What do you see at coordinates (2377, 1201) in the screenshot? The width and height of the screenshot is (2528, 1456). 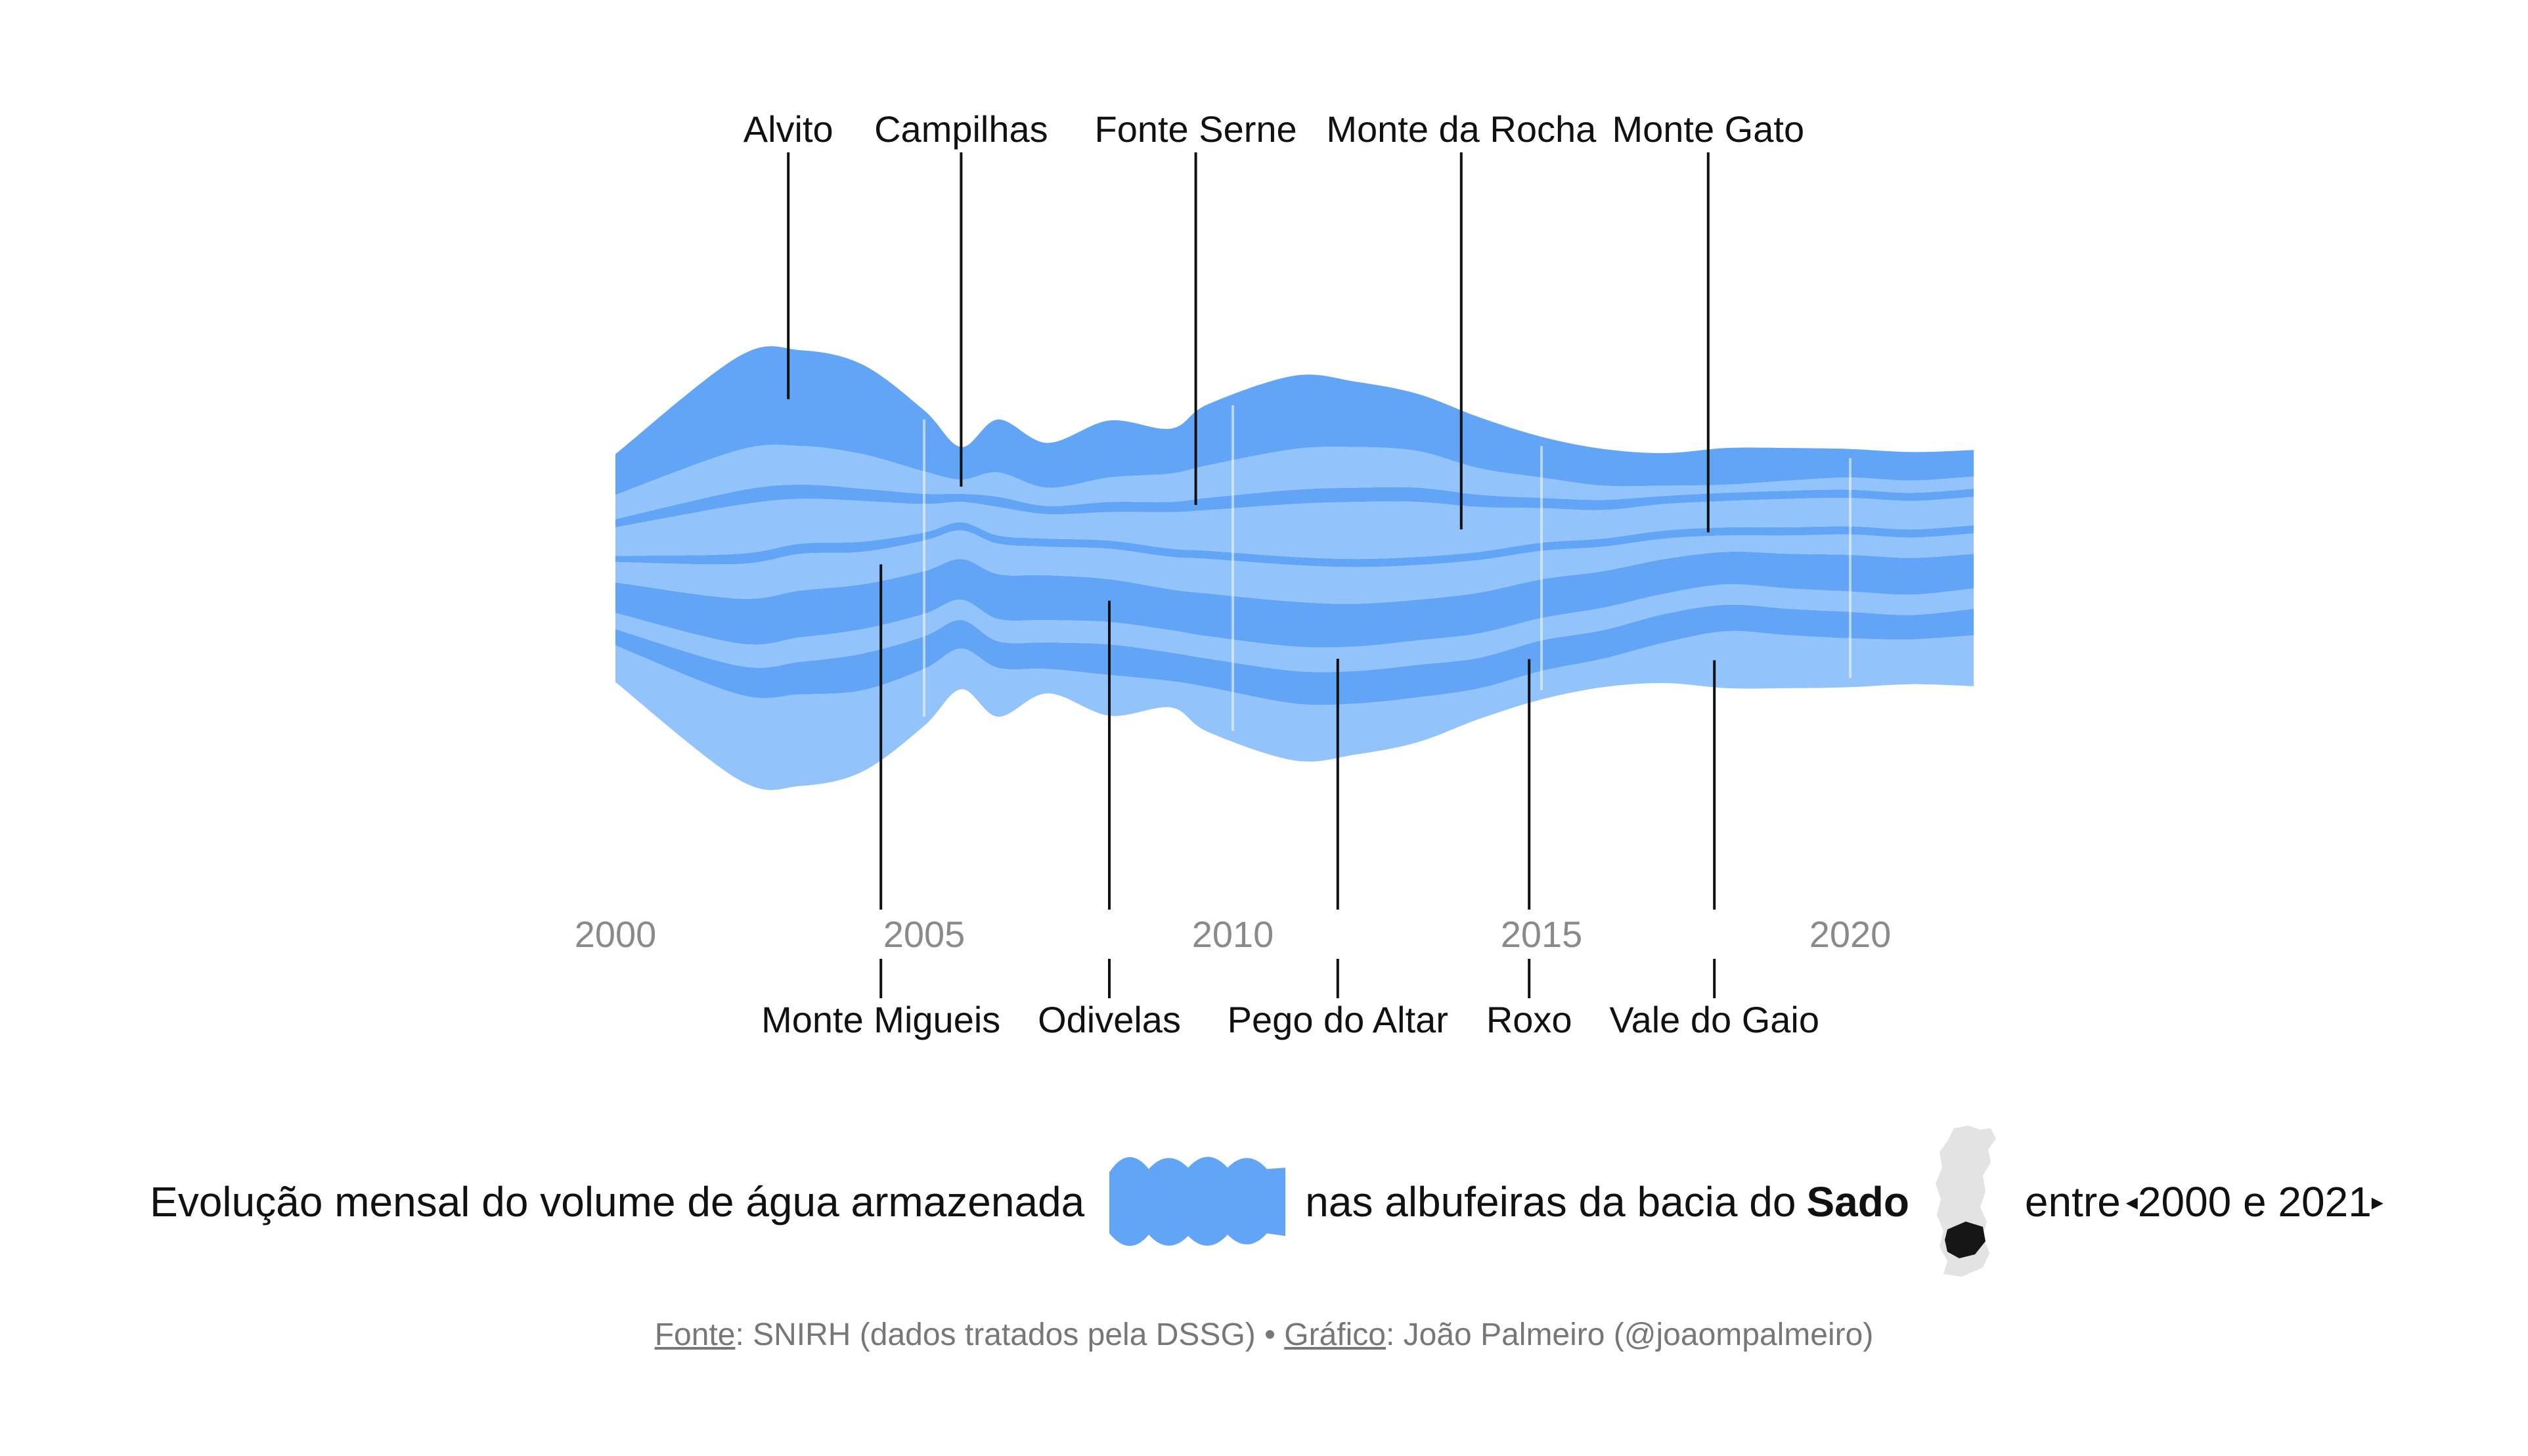 I see `triangle-right-icon: ▸` at bounding box center [2377, 1201].